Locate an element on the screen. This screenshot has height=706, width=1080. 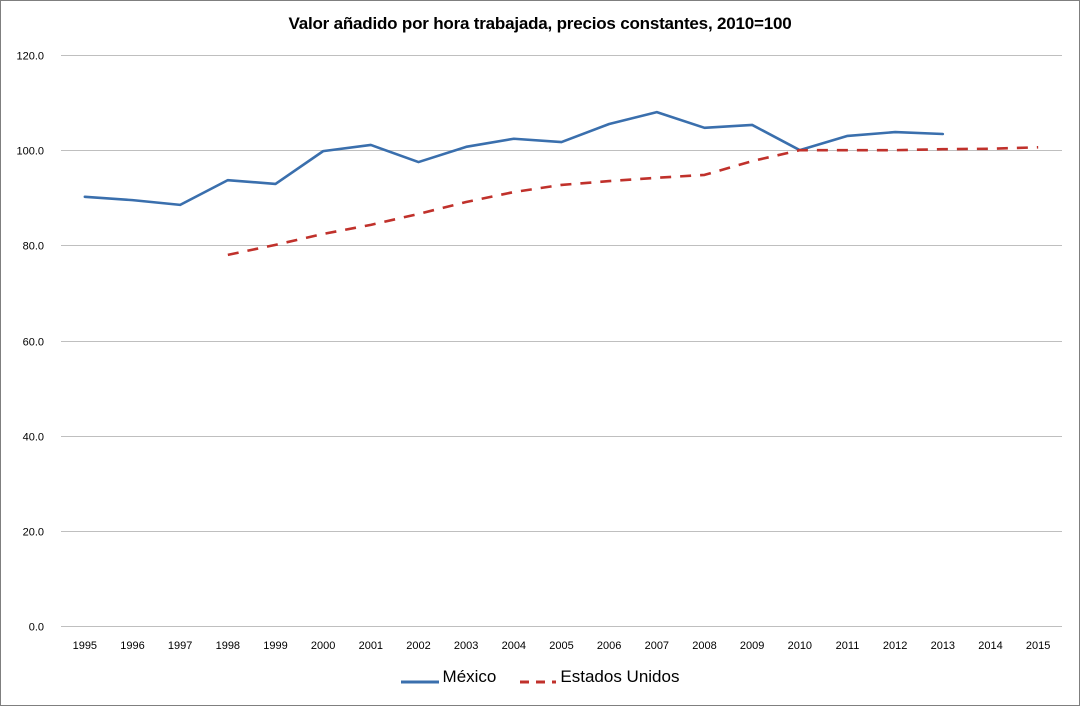
legend: México Estados Unidos is located at coordinates (540, 677).